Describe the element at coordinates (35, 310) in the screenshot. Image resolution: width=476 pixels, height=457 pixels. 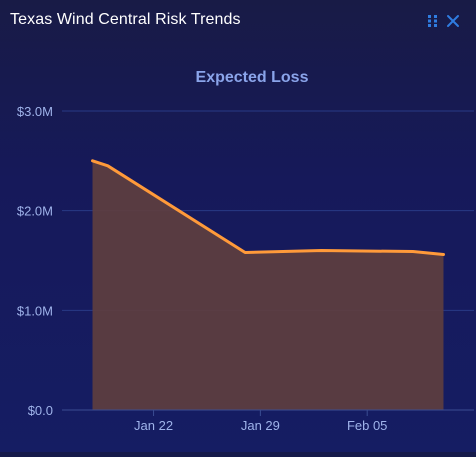
I see `y-tick-label: $1.0M` at that location.